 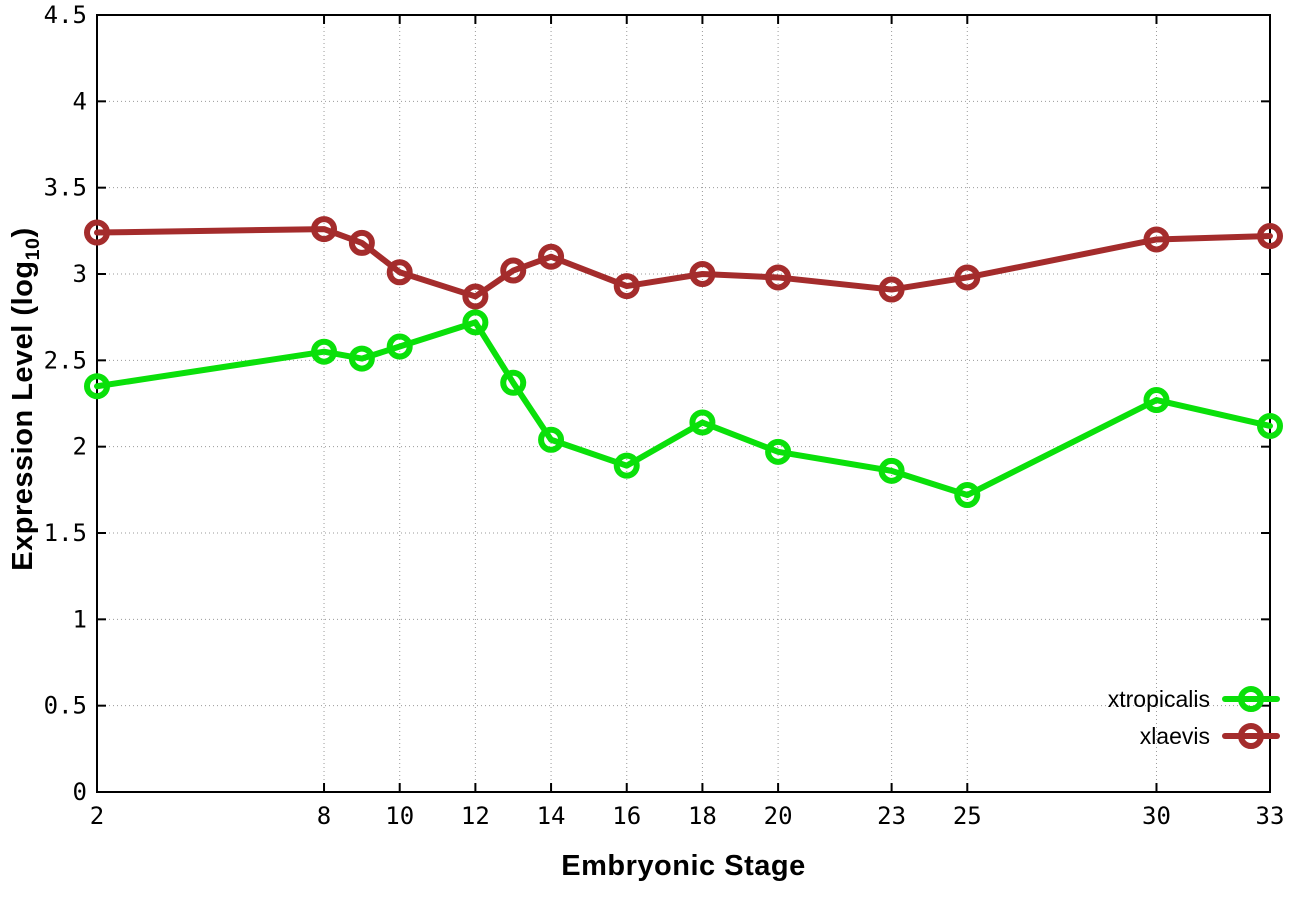 I want to click on legend: xtropicalis xlaevis, so click(x=1194, y=717).